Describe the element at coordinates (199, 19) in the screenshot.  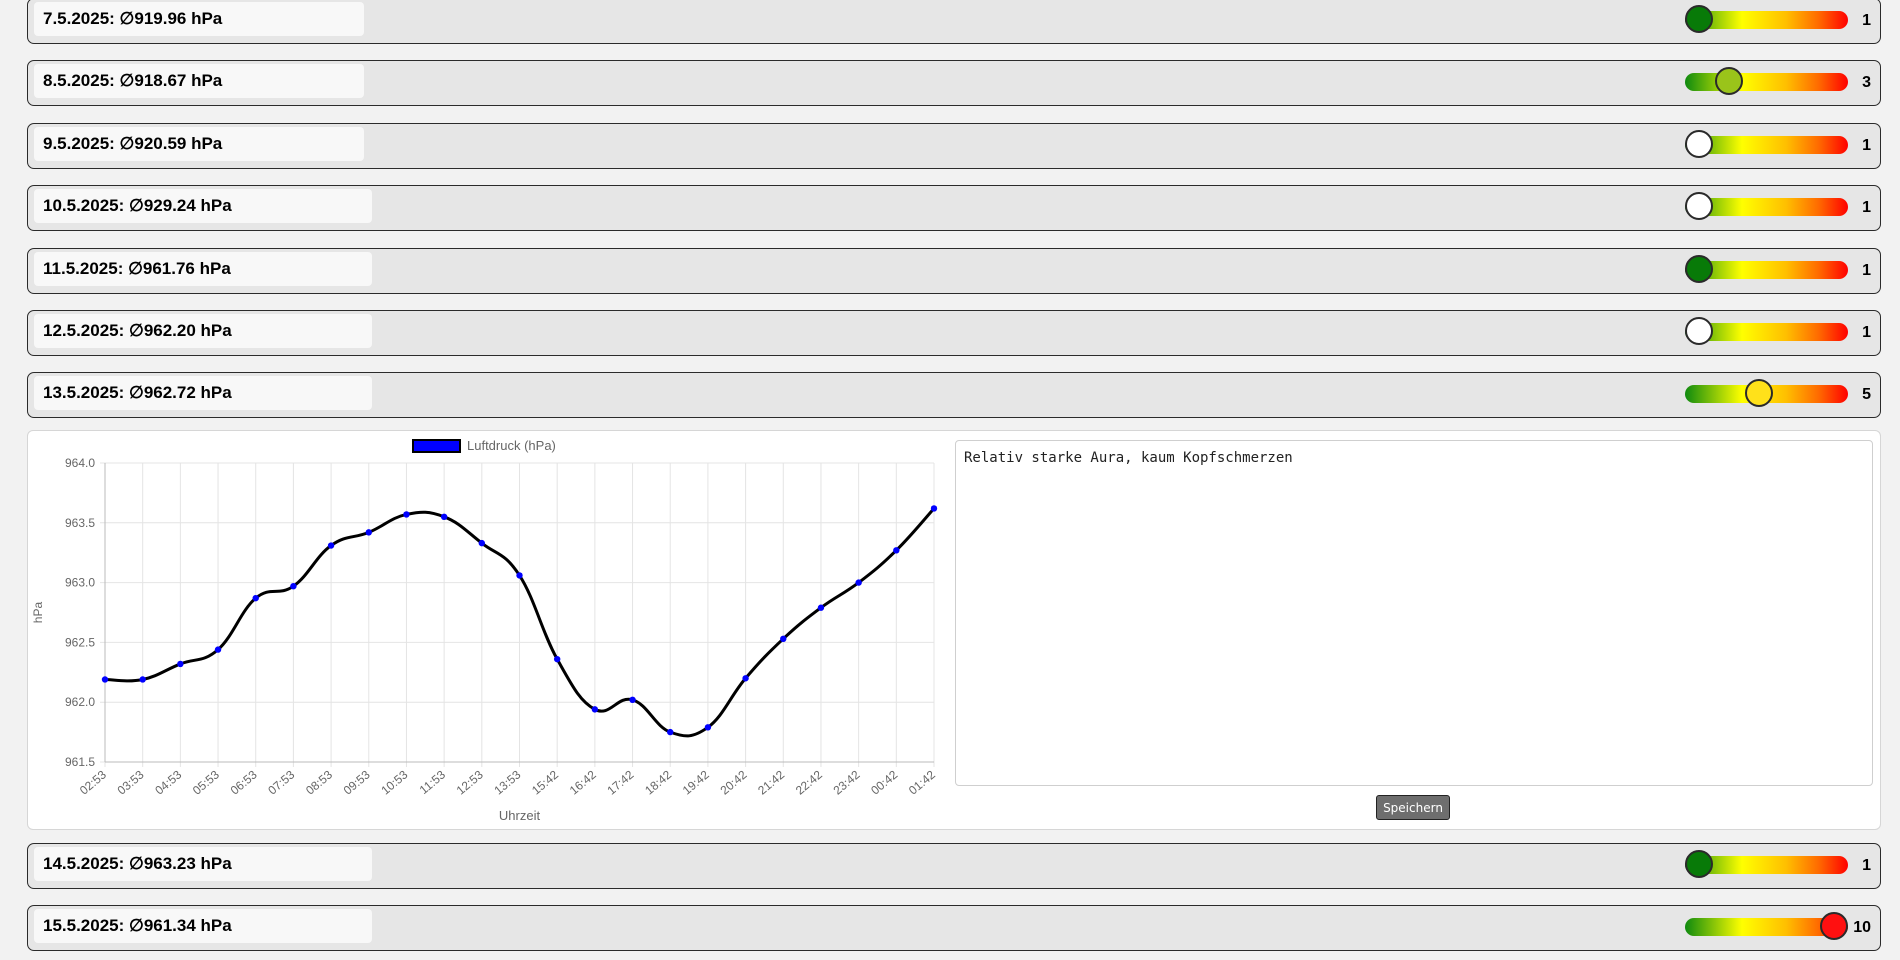
I see `day-summary-label: 7.5.2025: ∅919.96 hPa` at that location.